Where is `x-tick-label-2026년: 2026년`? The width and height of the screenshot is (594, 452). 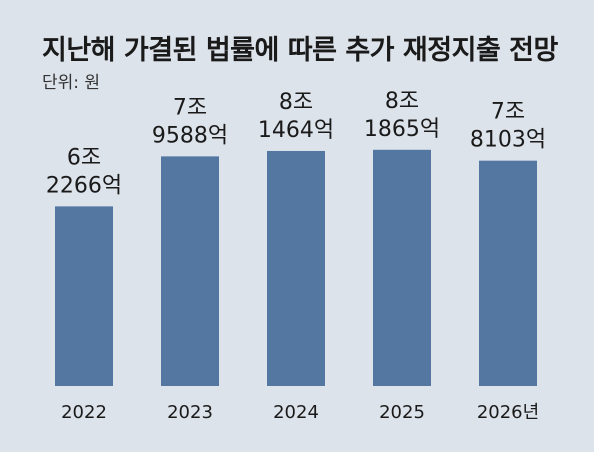 x-tick-label-2026년: 2026년 is located at coordinates (508, 412).